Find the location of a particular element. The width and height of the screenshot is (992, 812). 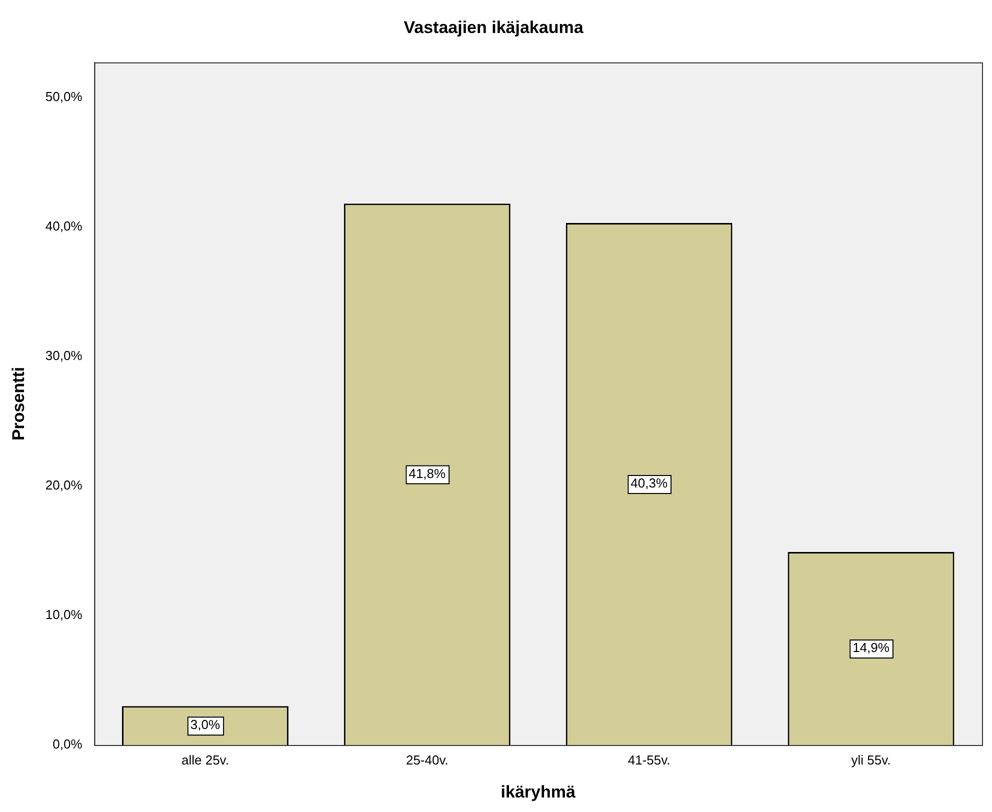

y-tick-label: 0,0% is located at coordinates (67, 744).